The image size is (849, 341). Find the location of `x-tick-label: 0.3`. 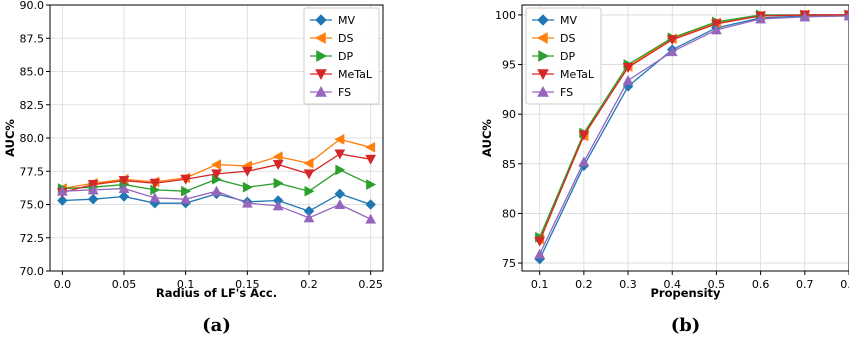

x-tick-label: 0.3 is located at coordinates (628, 284).